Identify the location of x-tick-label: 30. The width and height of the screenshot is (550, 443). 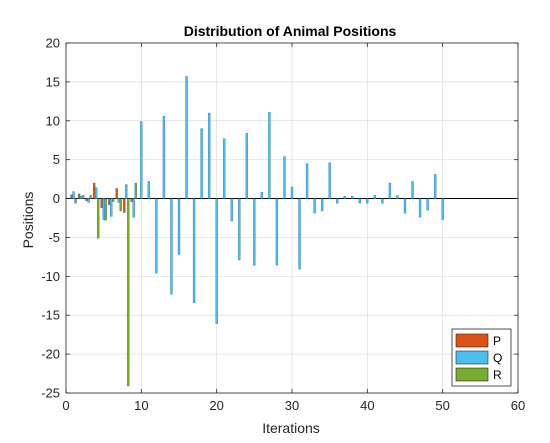
(292, 405).